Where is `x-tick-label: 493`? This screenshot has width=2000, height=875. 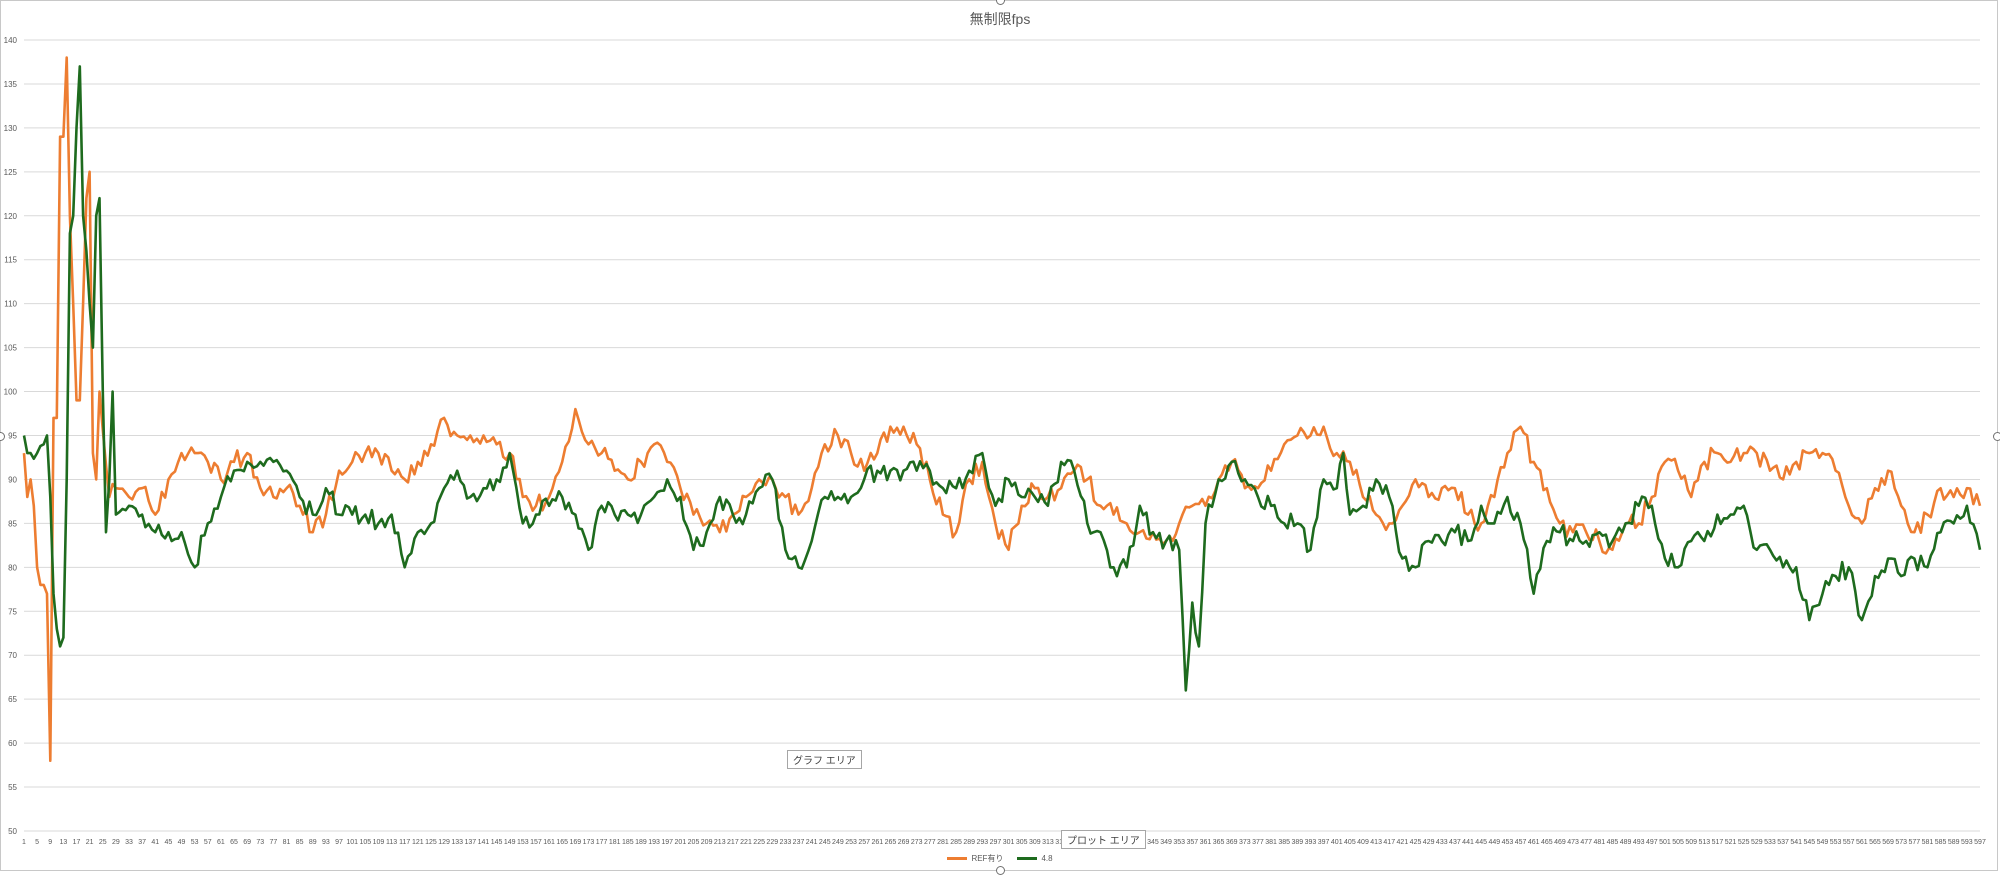 x-tick-label: 493 is located at coordinates (1639, 842).